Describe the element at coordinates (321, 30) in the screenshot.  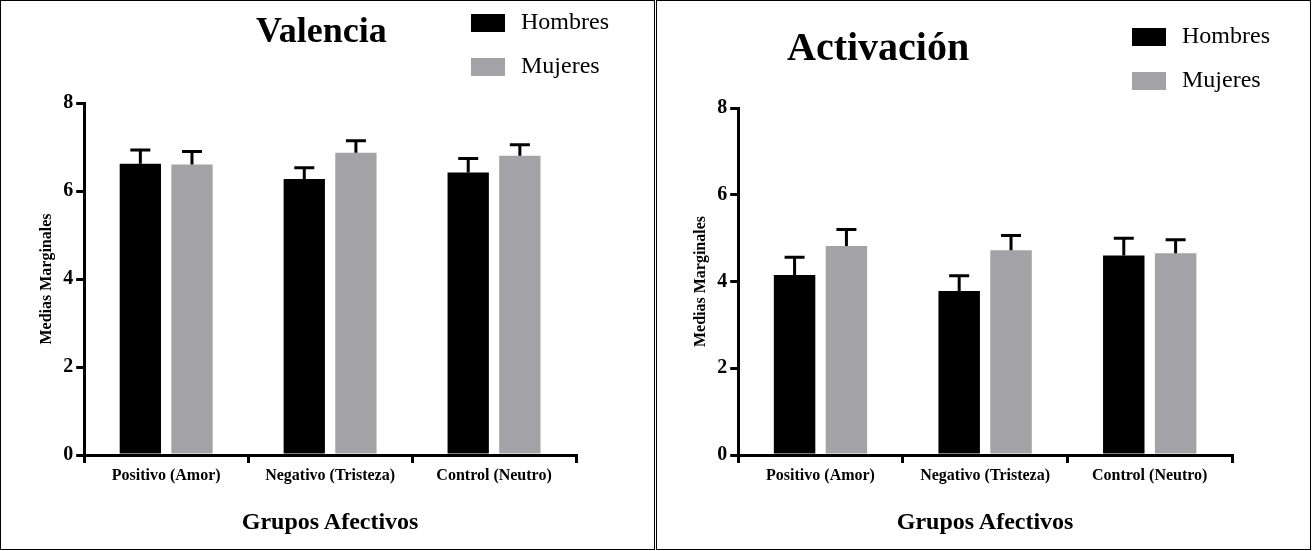
I see `chart-title: Valencia` at that location.